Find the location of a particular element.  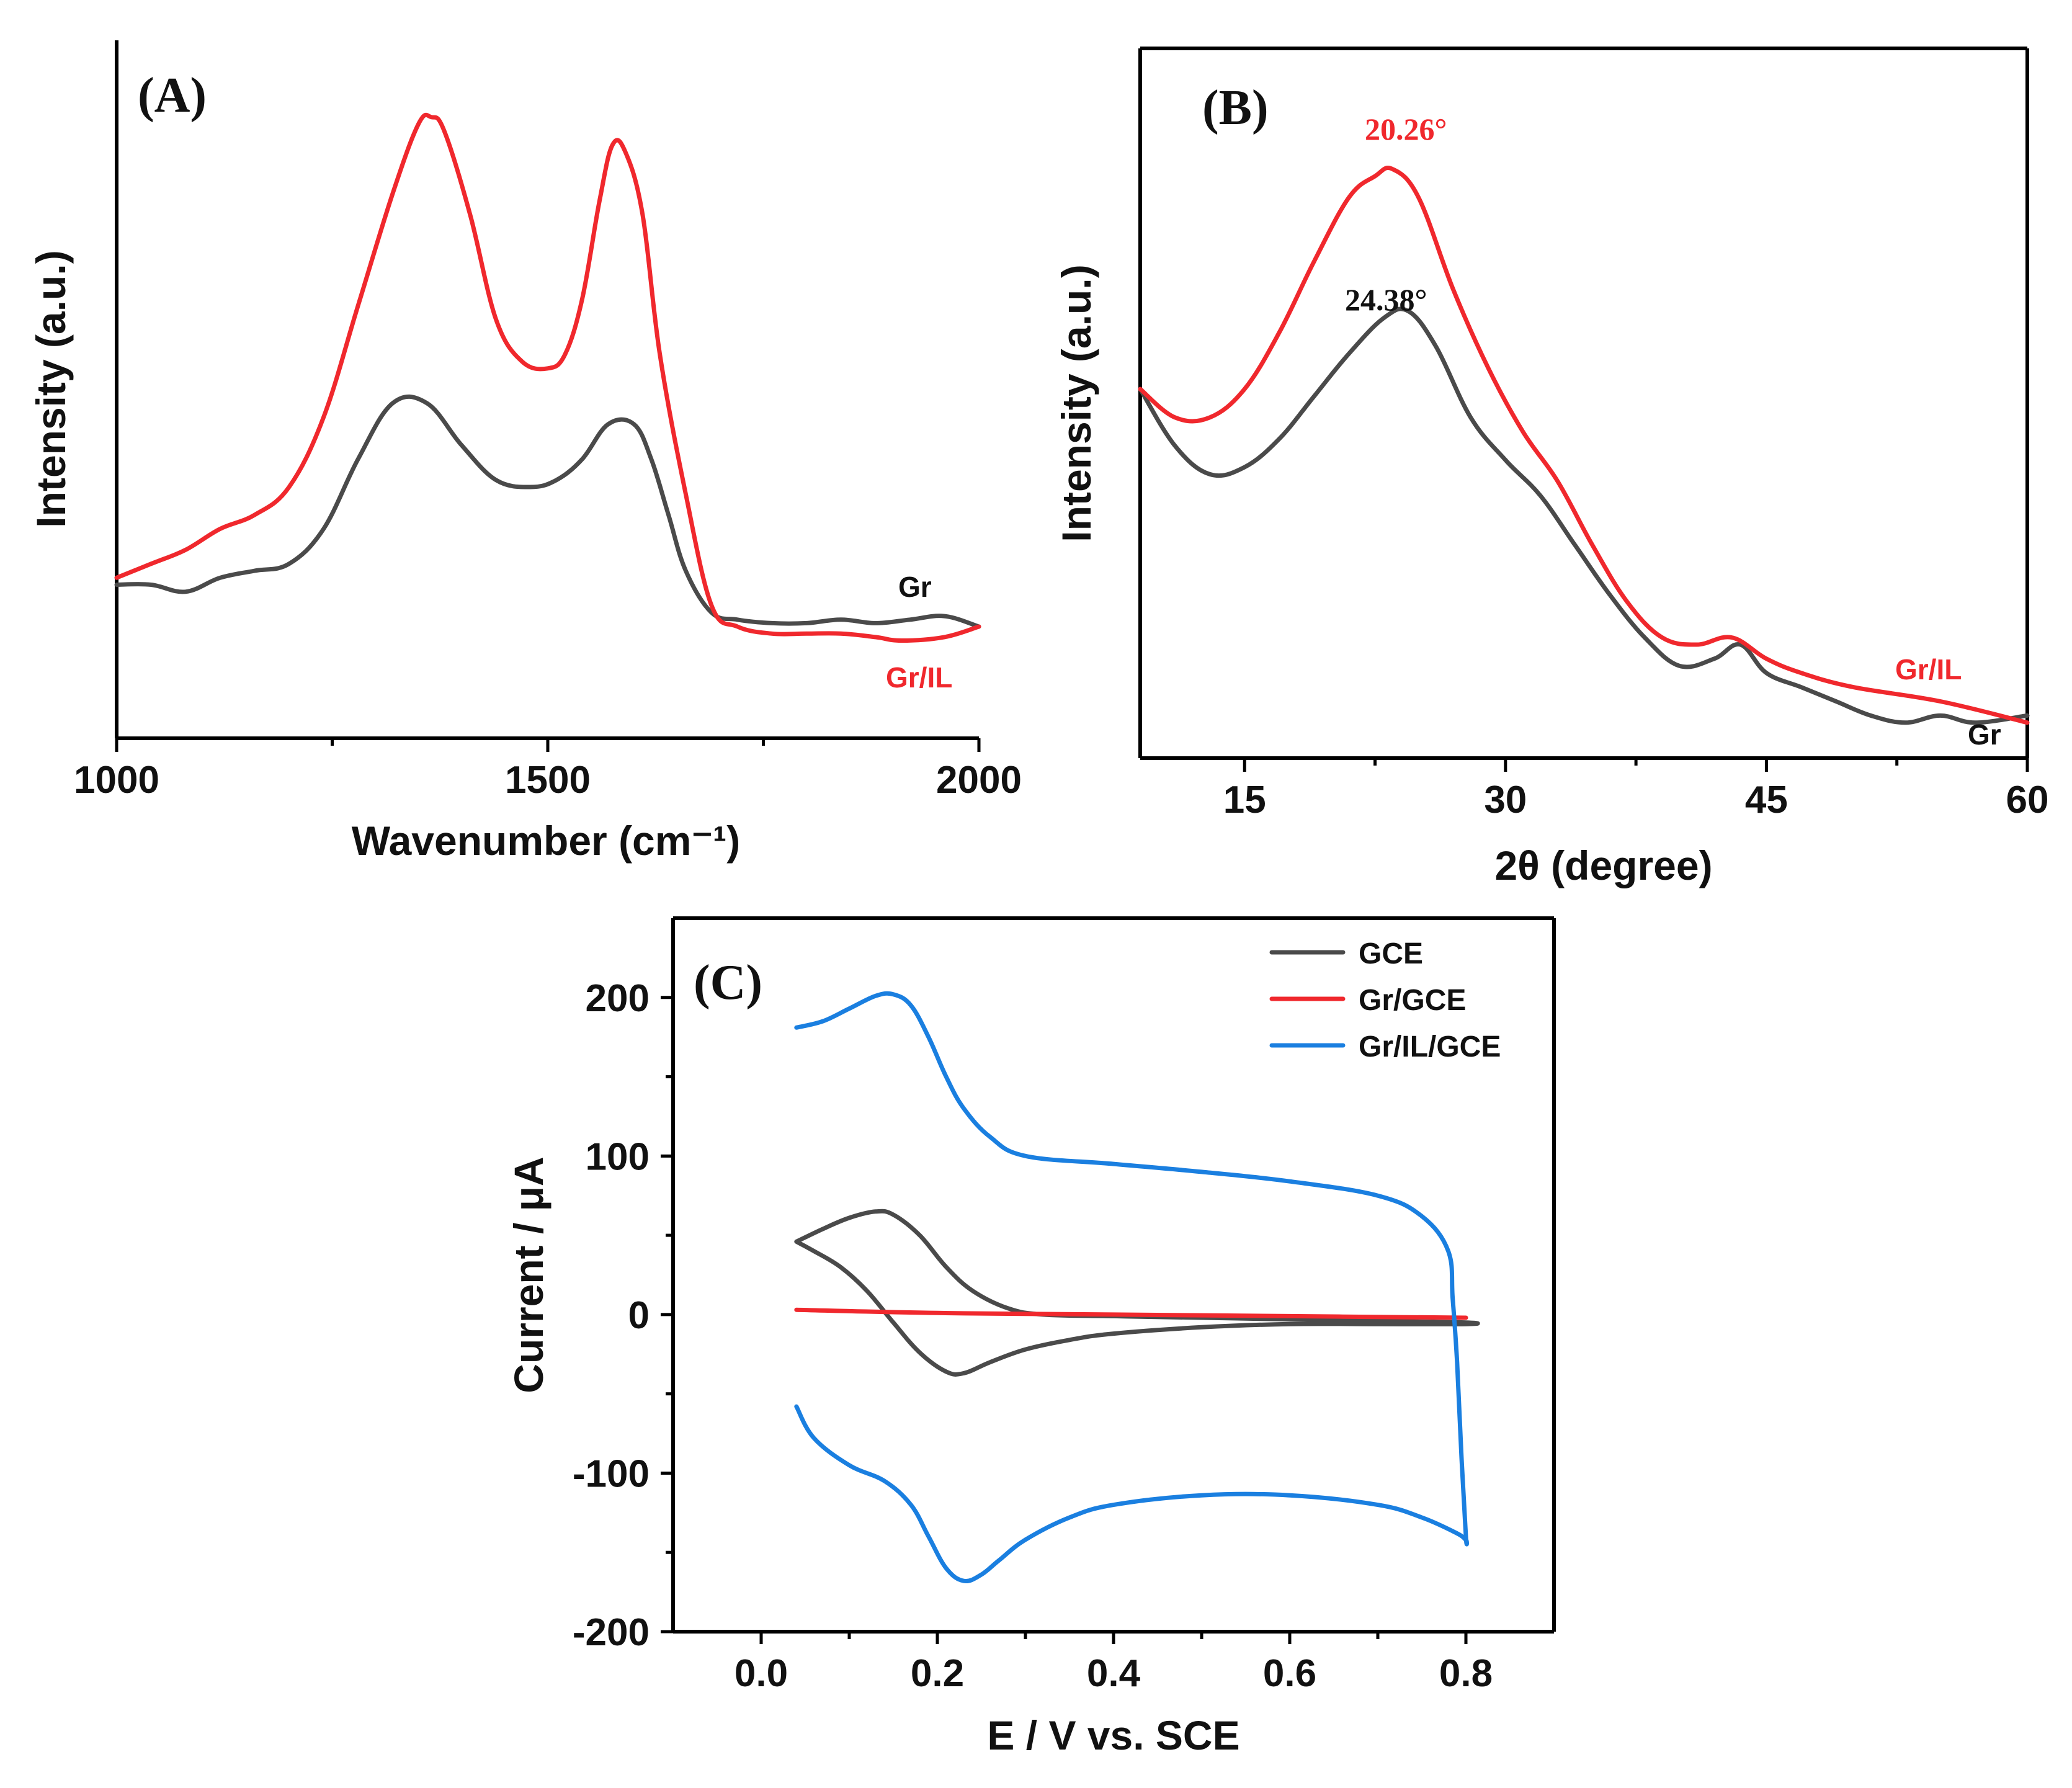

panel-a-curves is located at coordinates (547, 377).